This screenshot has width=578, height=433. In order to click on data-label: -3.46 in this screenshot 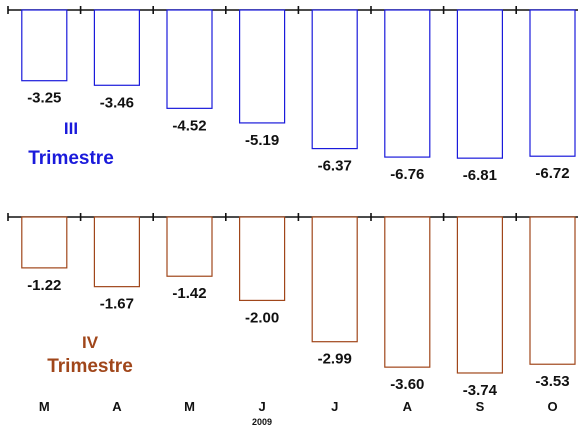, I will do `click(117, 102)`.